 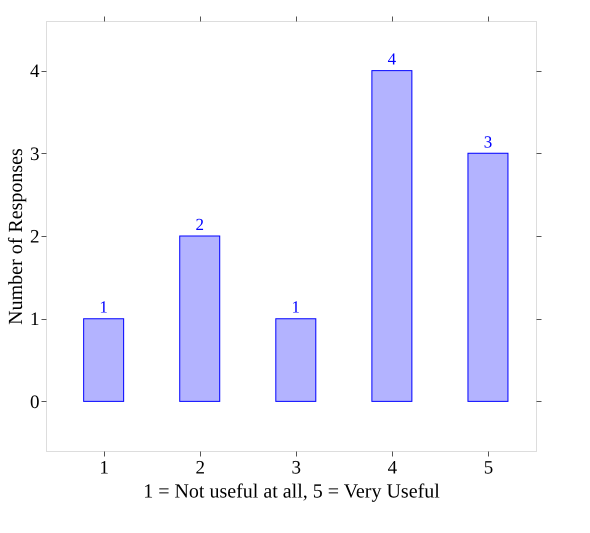 What do you see at coordinates (35, 319) in the screenshot?
I see `y-tick-label: 1` at bounding box center [35, 319].